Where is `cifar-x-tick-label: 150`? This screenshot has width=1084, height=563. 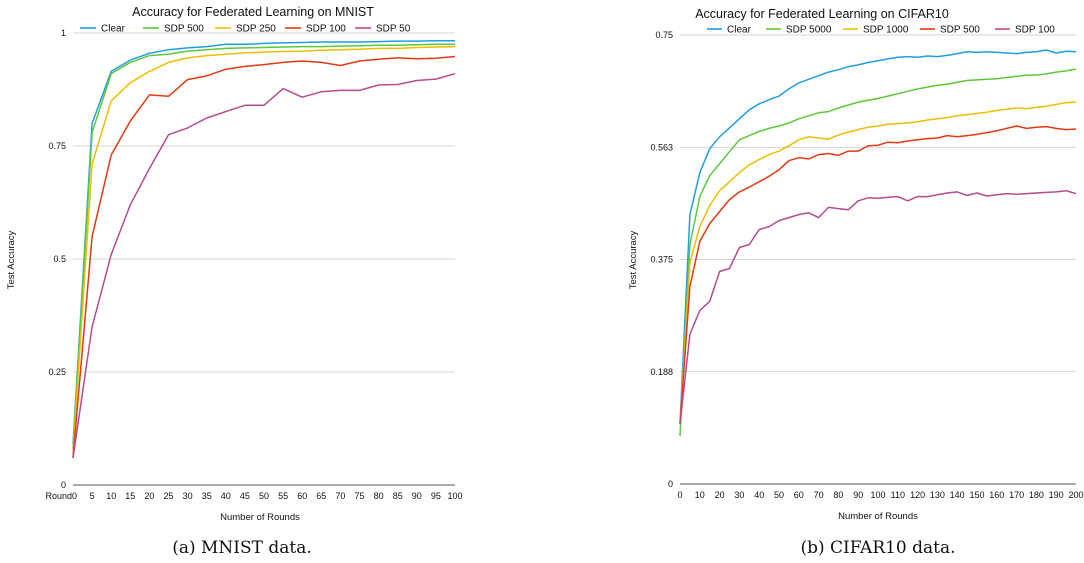
cifar-x-tick-label: 150 is located at coordinates (976, 495).